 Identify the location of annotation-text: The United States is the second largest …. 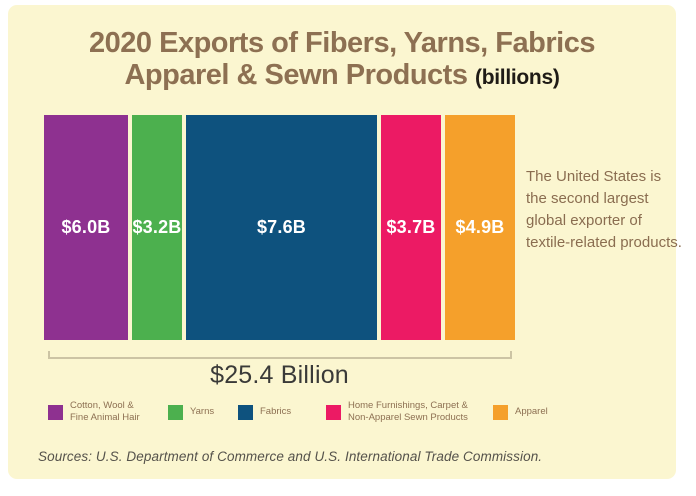
(610, 210).